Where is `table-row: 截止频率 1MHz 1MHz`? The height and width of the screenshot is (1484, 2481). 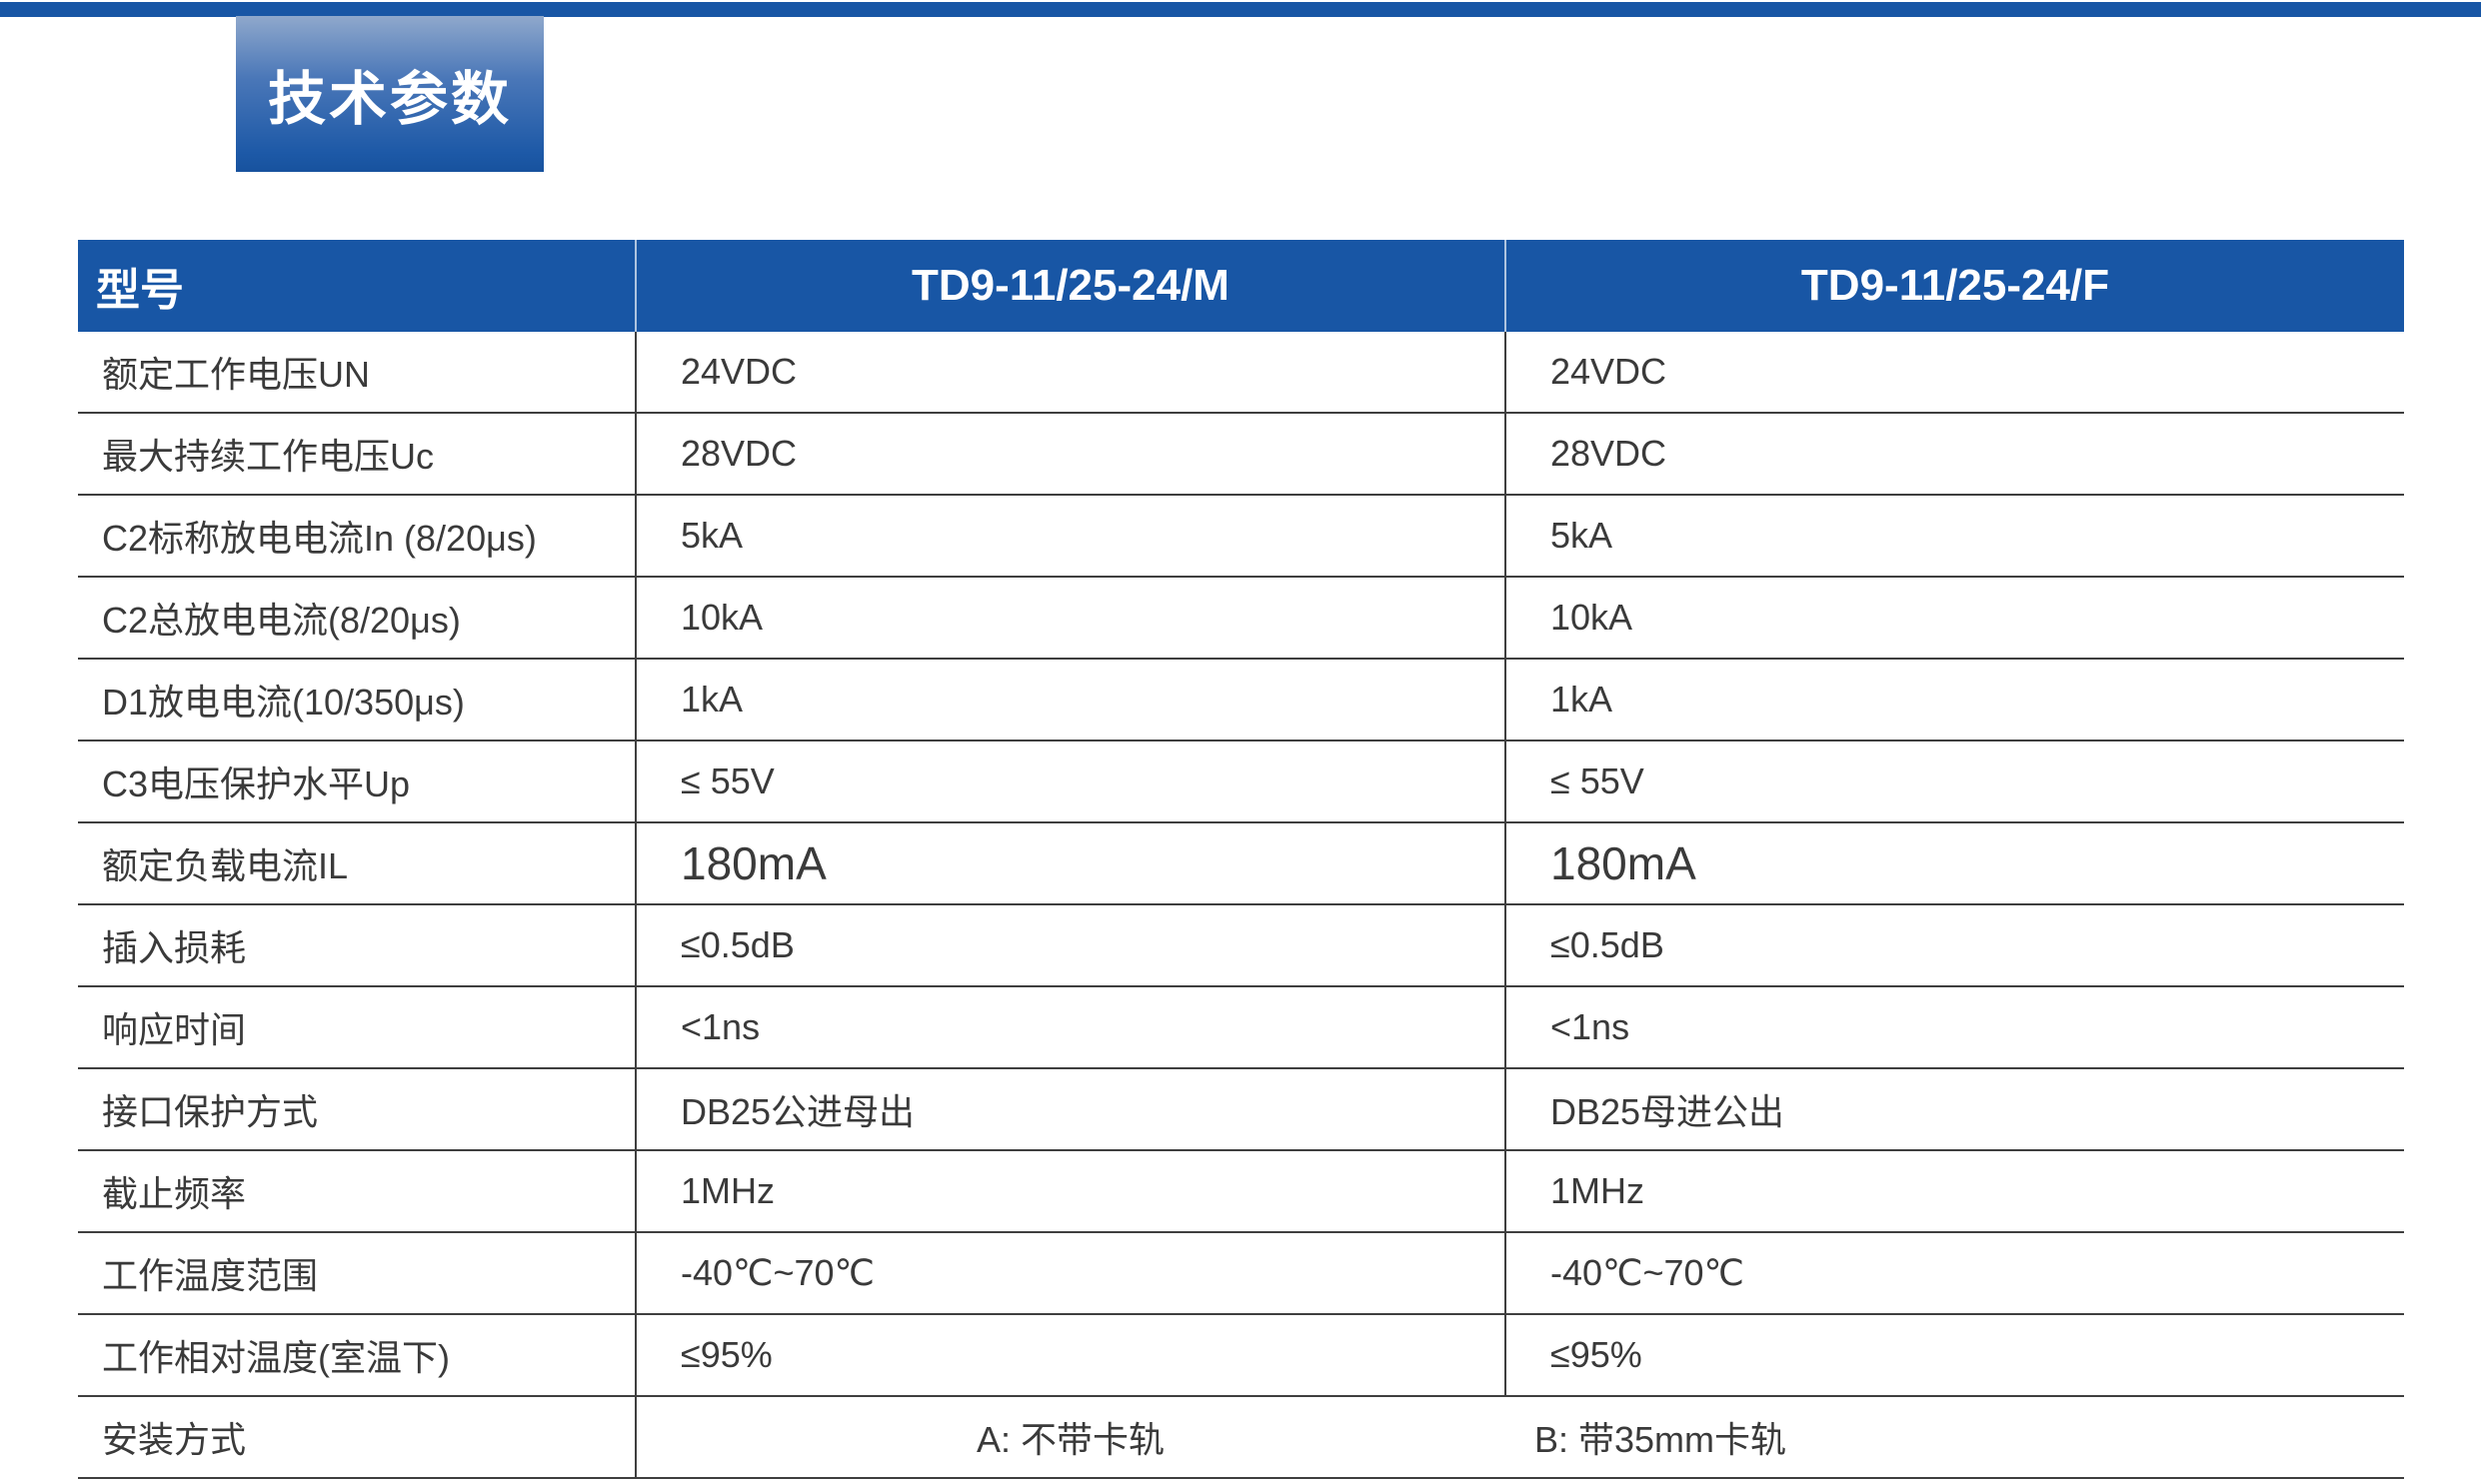
table-row: 截止频率 1MHz 1MHz is located at coordinates (1241, 1192).